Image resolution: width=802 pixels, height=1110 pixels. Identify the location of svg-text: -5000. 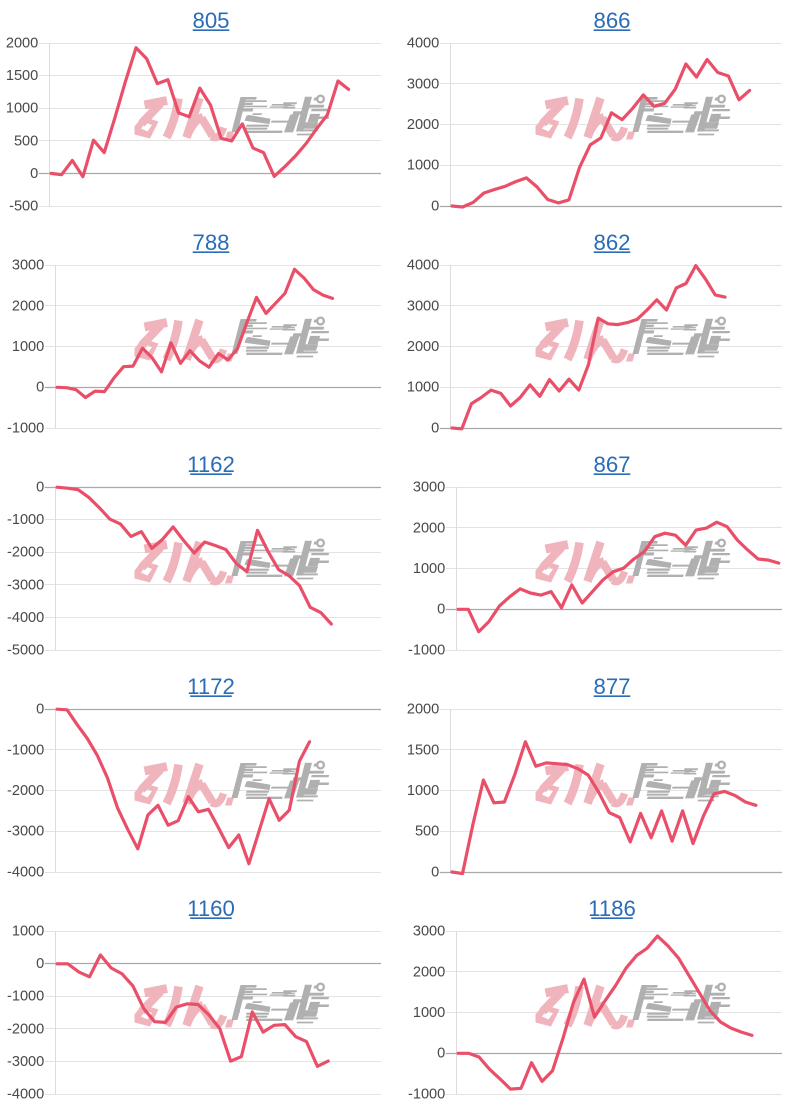
(25, 650).